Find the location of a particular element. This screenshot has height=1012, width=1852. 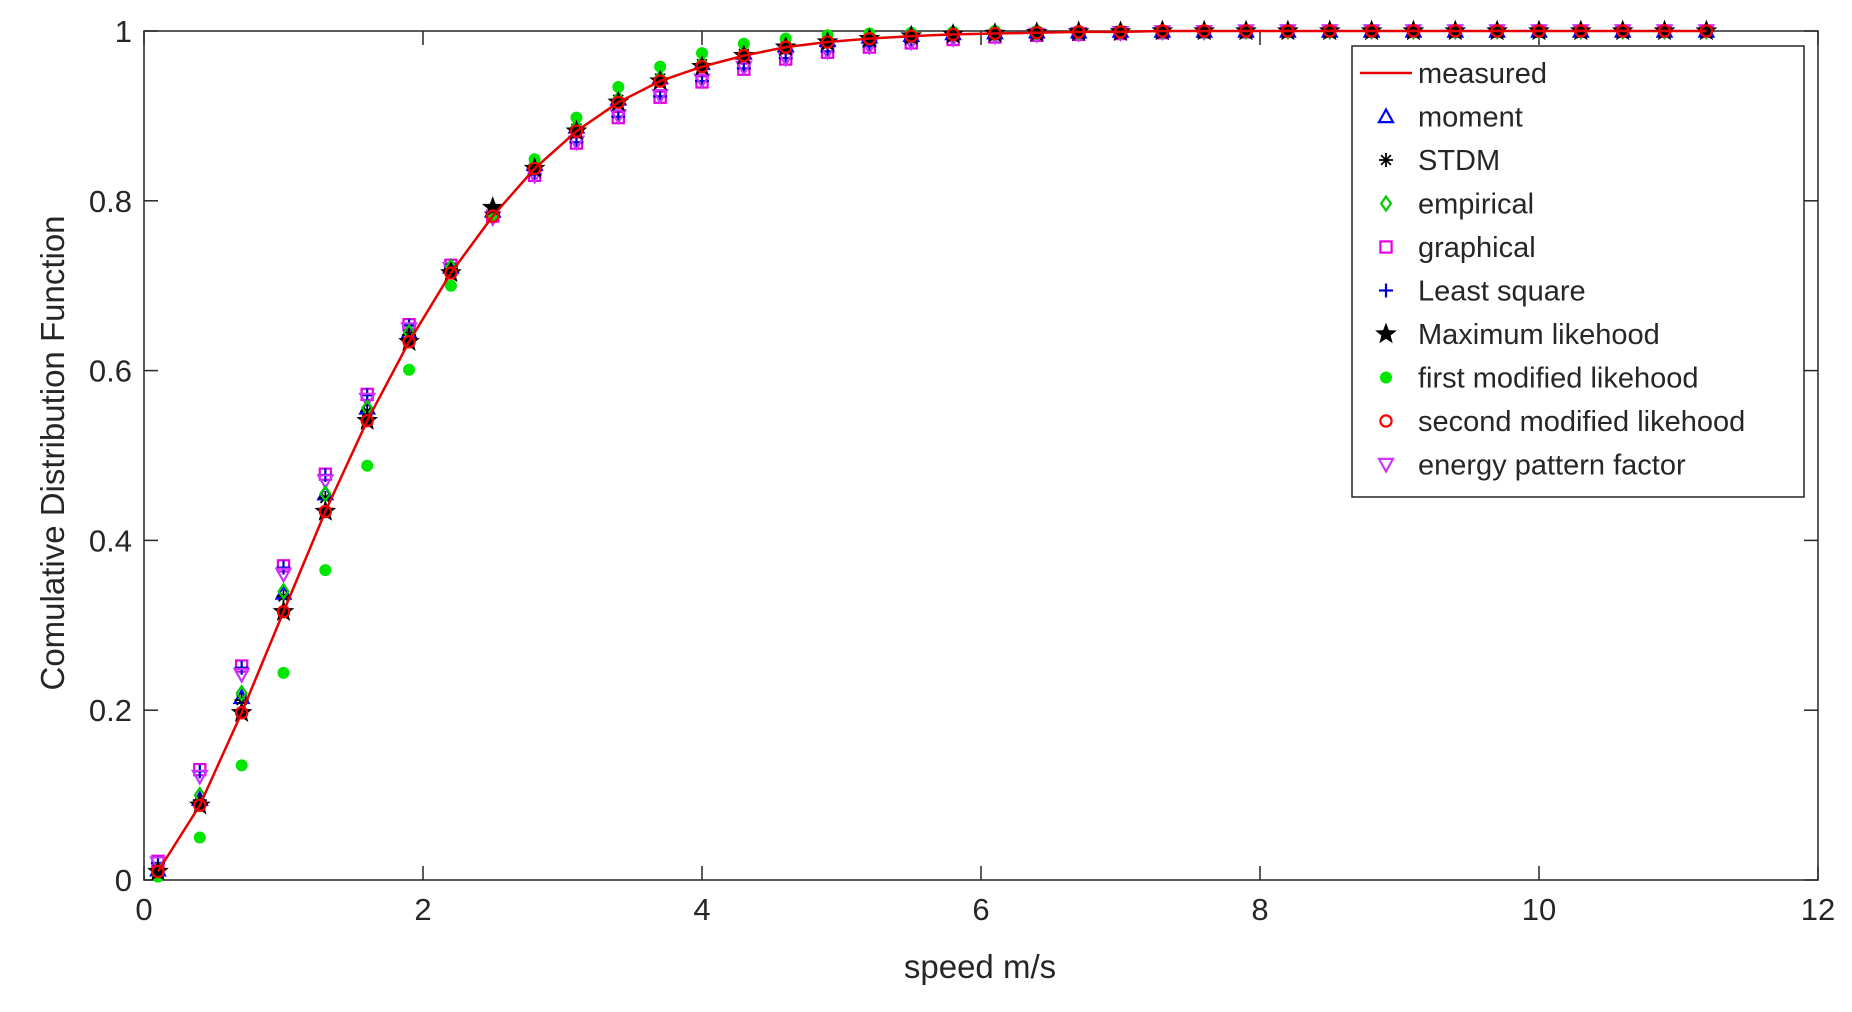

x-tick-label: 8 is located at coordinates (1259, 909).